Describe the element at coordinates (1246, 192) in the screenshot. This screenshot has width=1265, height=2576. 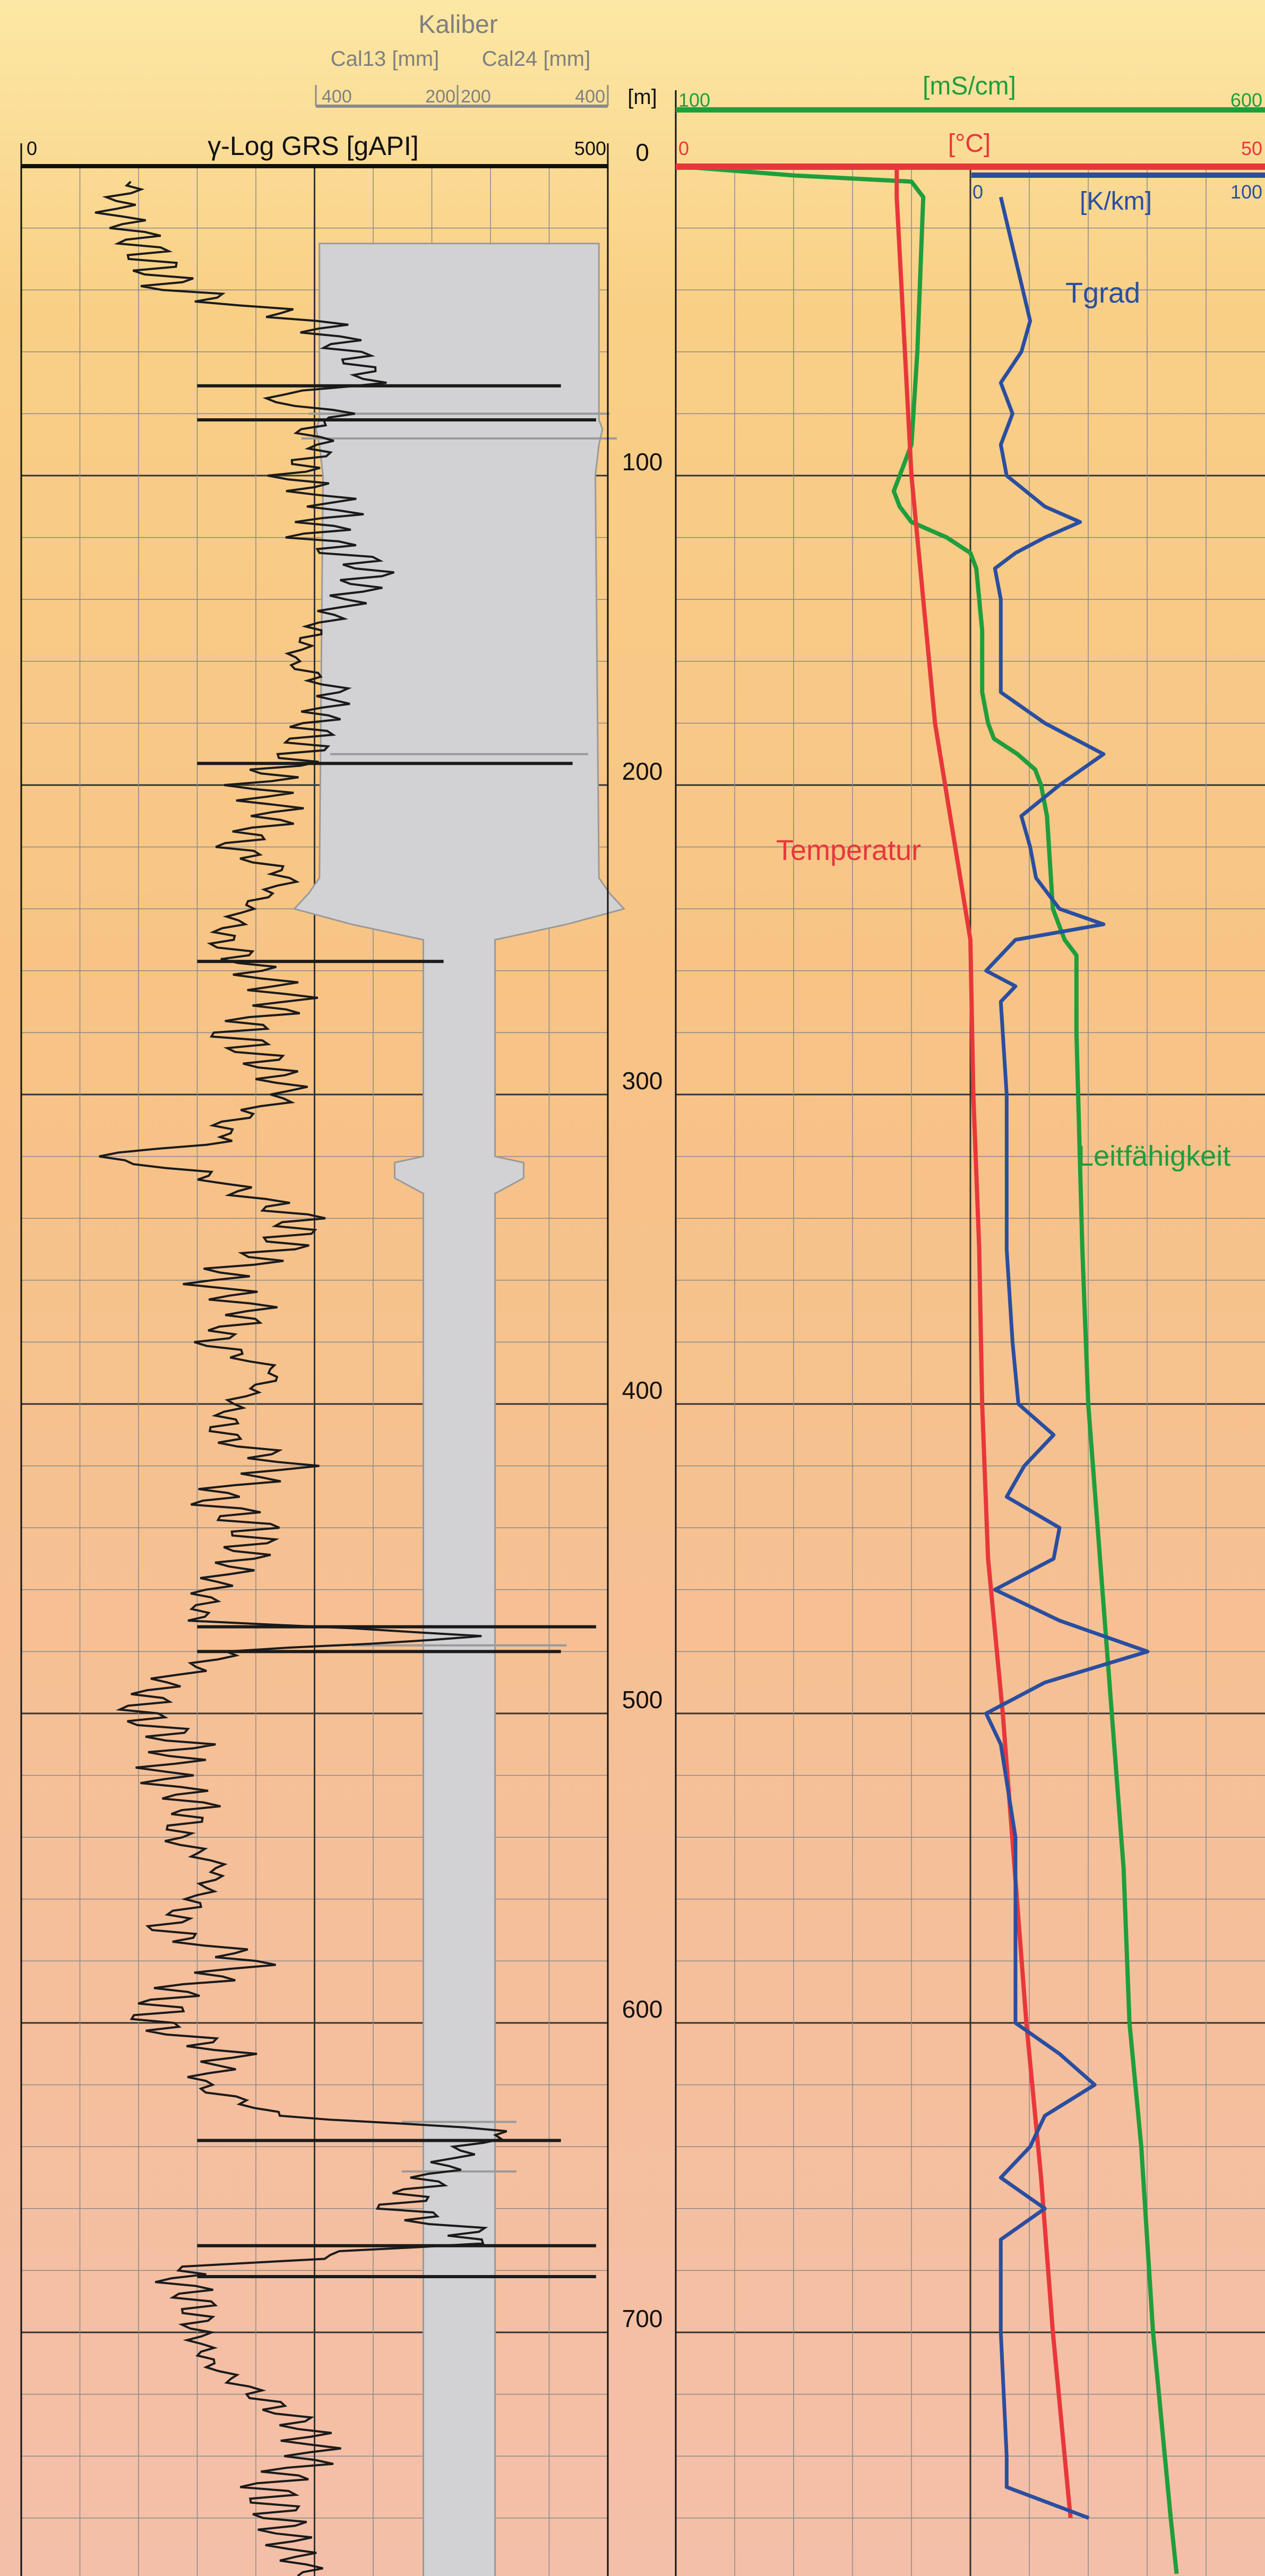
I see `gradient-scale-max: 100` at that location.